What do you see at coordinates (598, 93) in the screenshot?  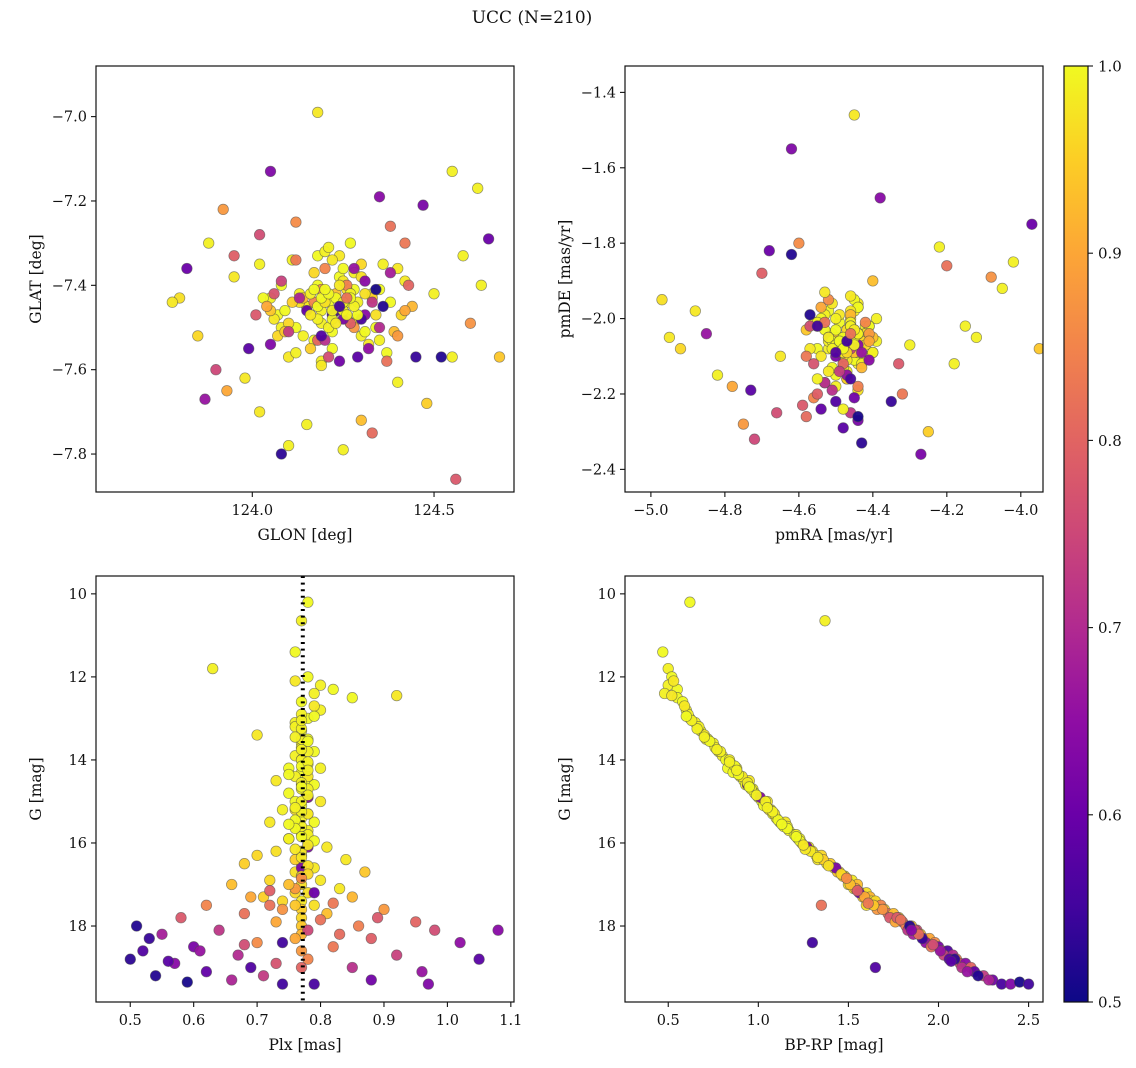 I see `y-tick-label: −1.4` at bounding box center [598, 93].